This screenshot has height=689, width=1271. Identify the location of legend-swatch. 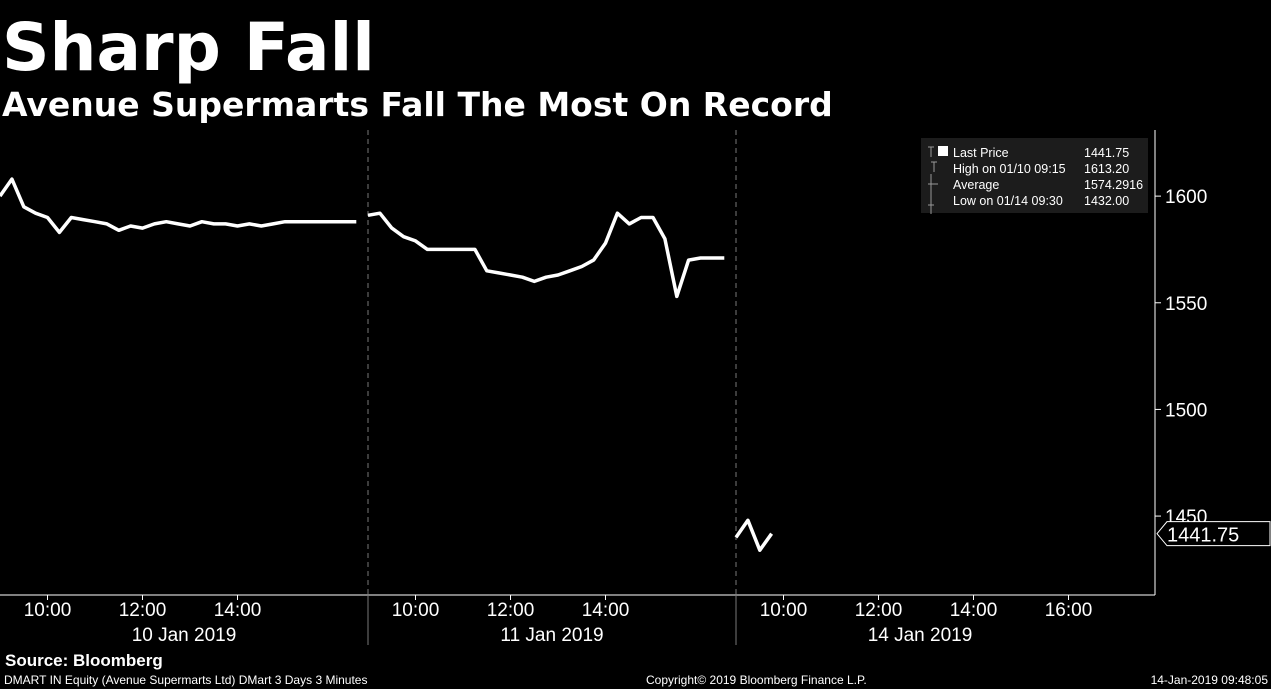
(943, 151).